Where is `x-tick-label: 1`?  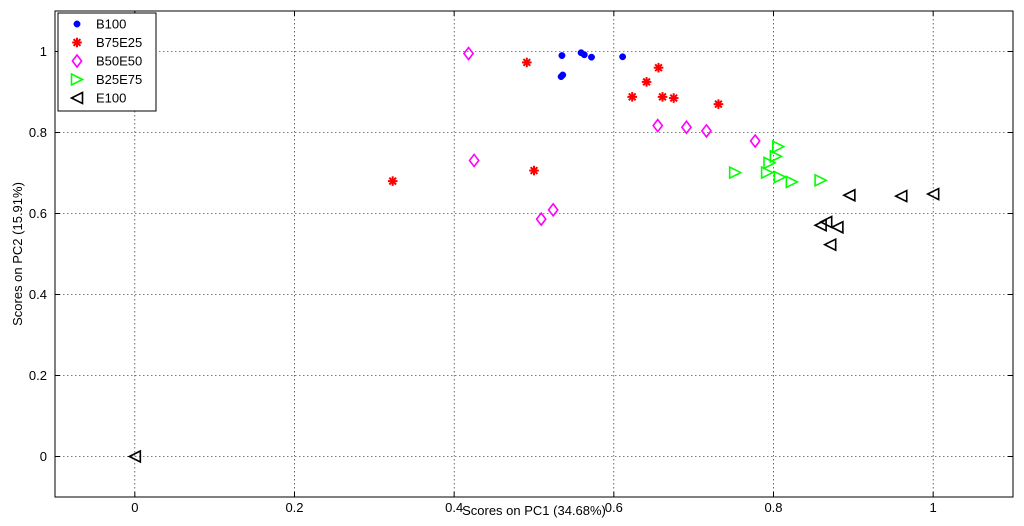
x-tick-label: 1 is located at coordinates (933, 507).